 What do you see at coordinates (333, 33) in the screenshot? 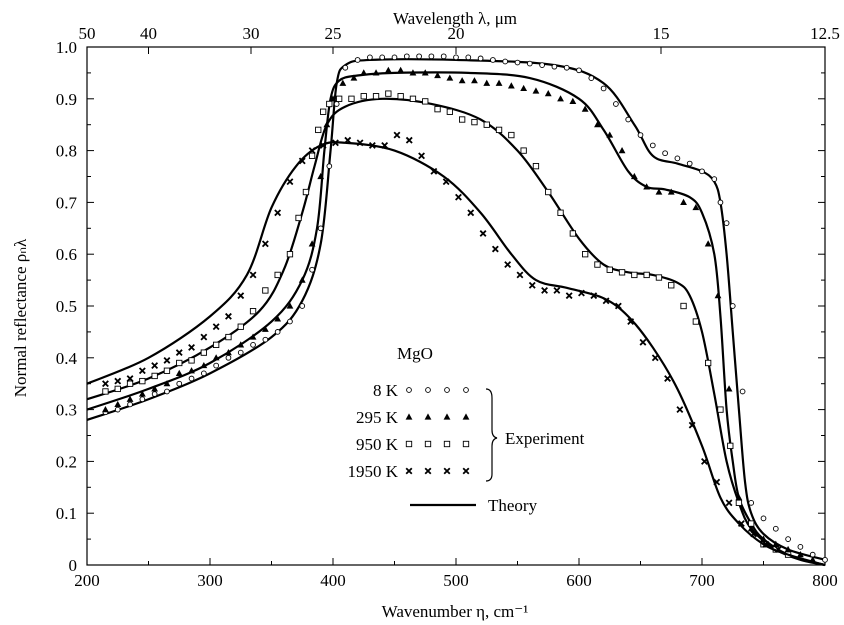
I see `top-tick-label: 25` at bounding box center [333, 33].